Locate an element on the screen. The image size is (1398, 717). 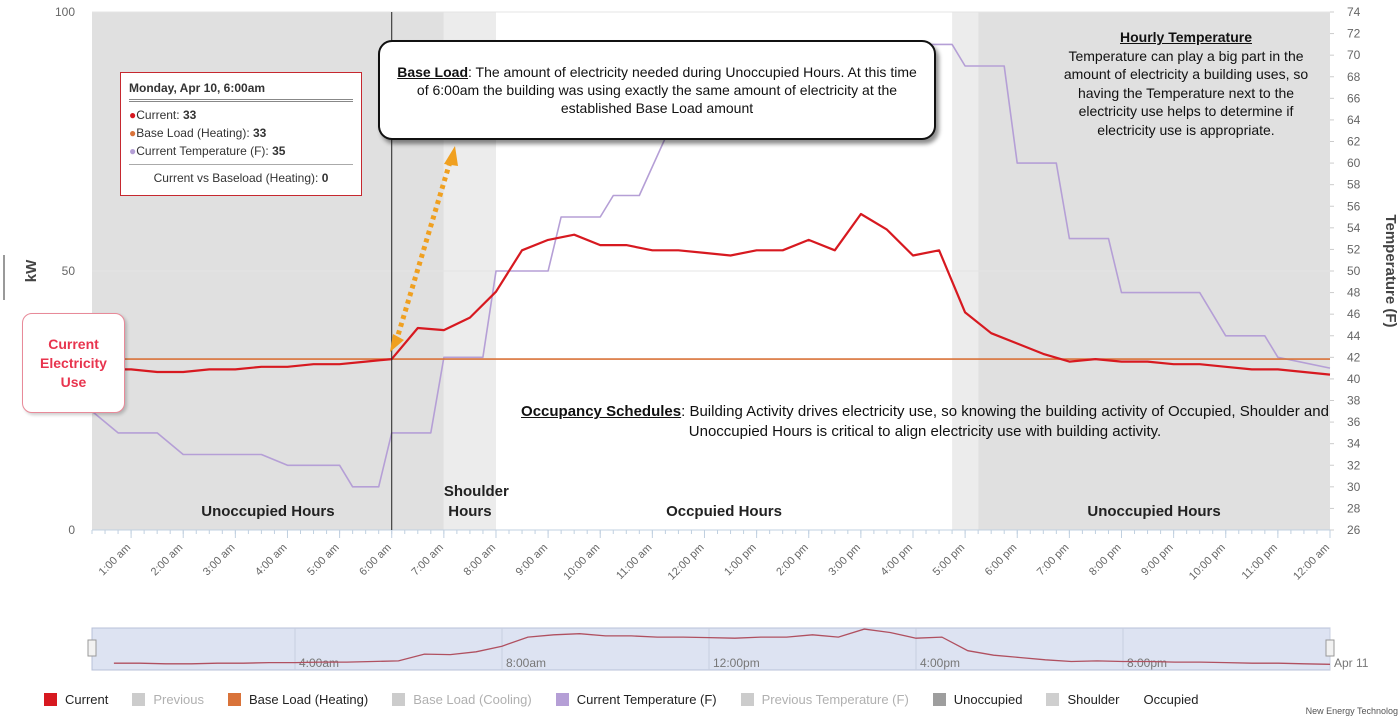
y2-tick-label: 58 is located at coordinates (1354, 185).